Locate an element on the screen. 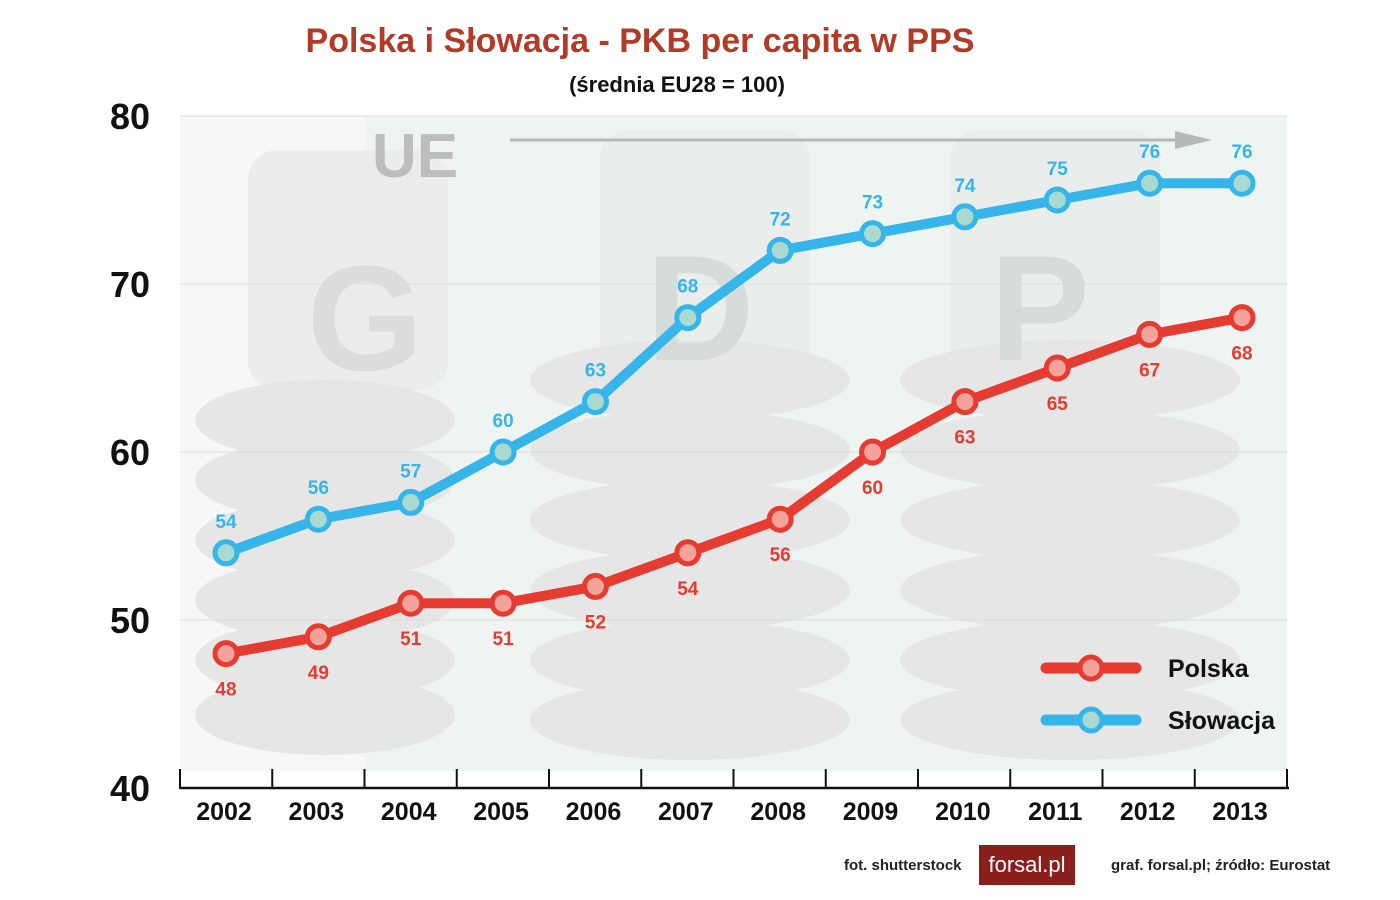 This screenshot has height=900, width=1400. data-label-1-9: 75 is located at coordinates (1058, 169).